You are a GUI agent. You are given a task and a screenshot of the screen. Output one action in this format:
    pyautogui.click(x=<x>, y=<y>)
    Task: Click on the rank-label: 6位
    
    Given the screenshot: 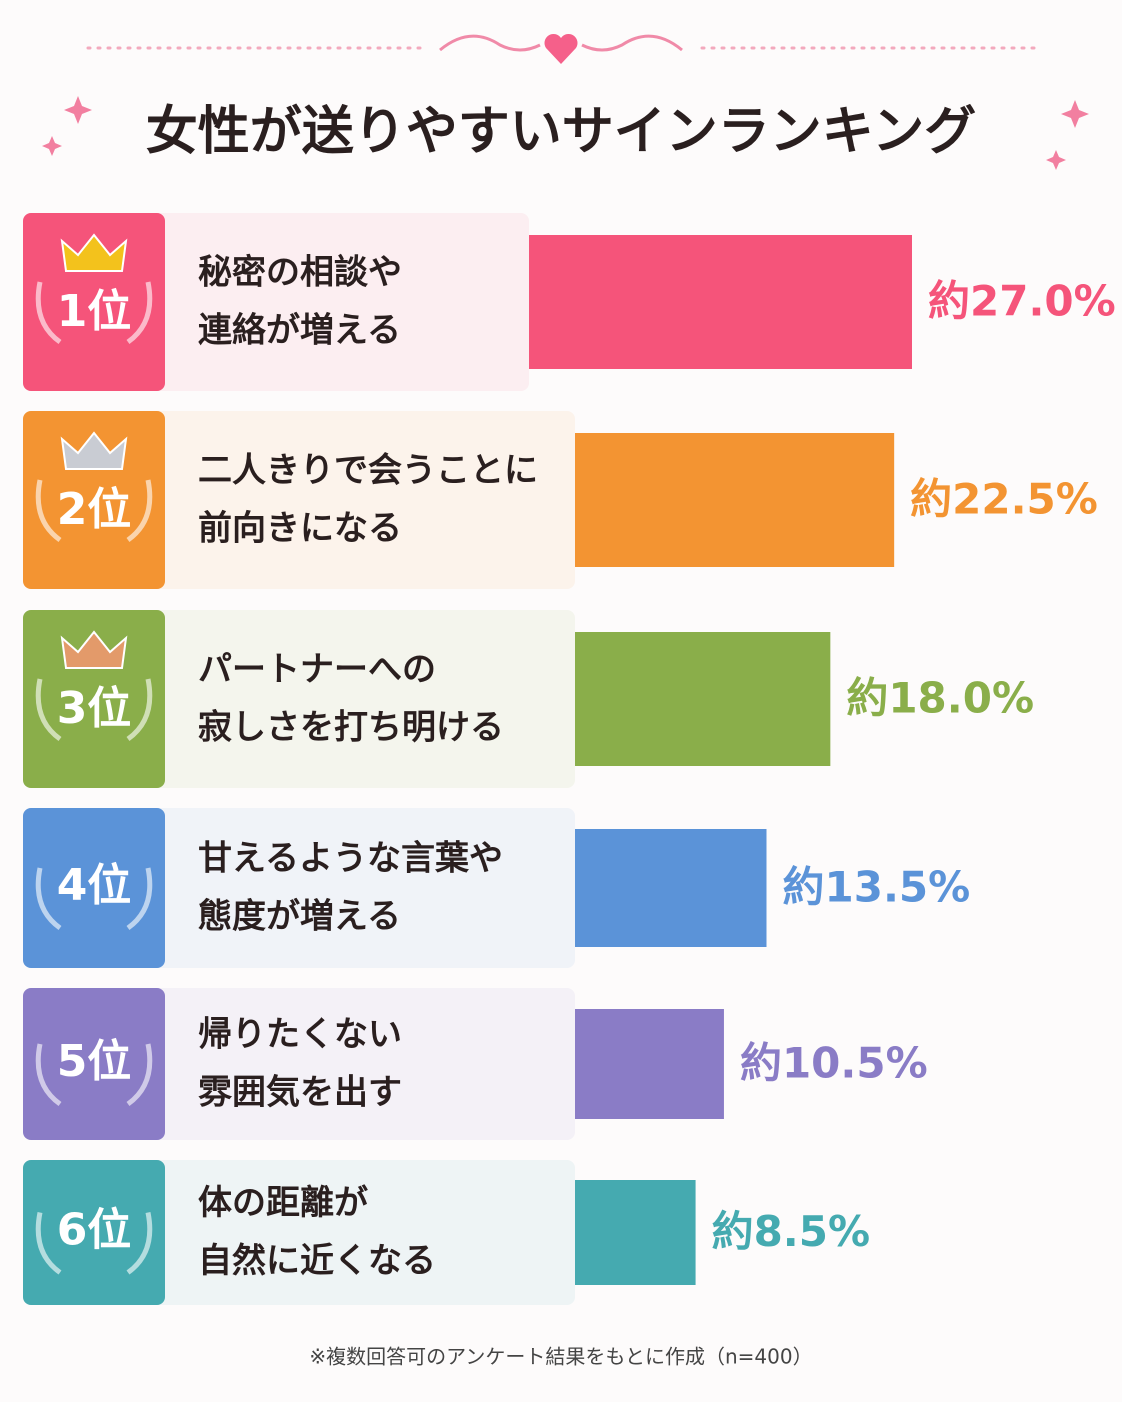 What is the action you would take?
    pyautogui.click(x=94, y=1230)
    